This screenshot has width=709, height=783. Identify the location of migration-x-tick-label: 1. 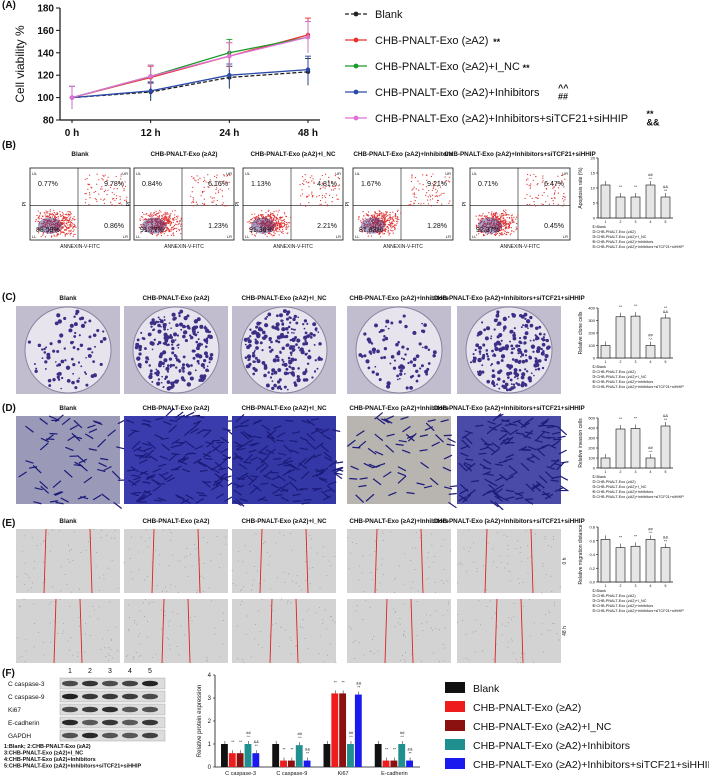
(606, 586).